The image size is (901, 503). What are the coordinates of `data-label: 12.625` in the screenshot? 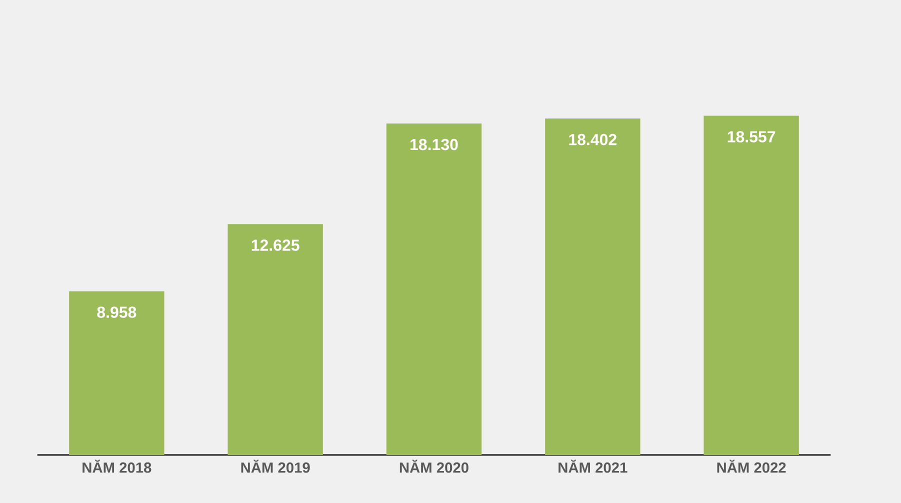 It's located at (276, 245).